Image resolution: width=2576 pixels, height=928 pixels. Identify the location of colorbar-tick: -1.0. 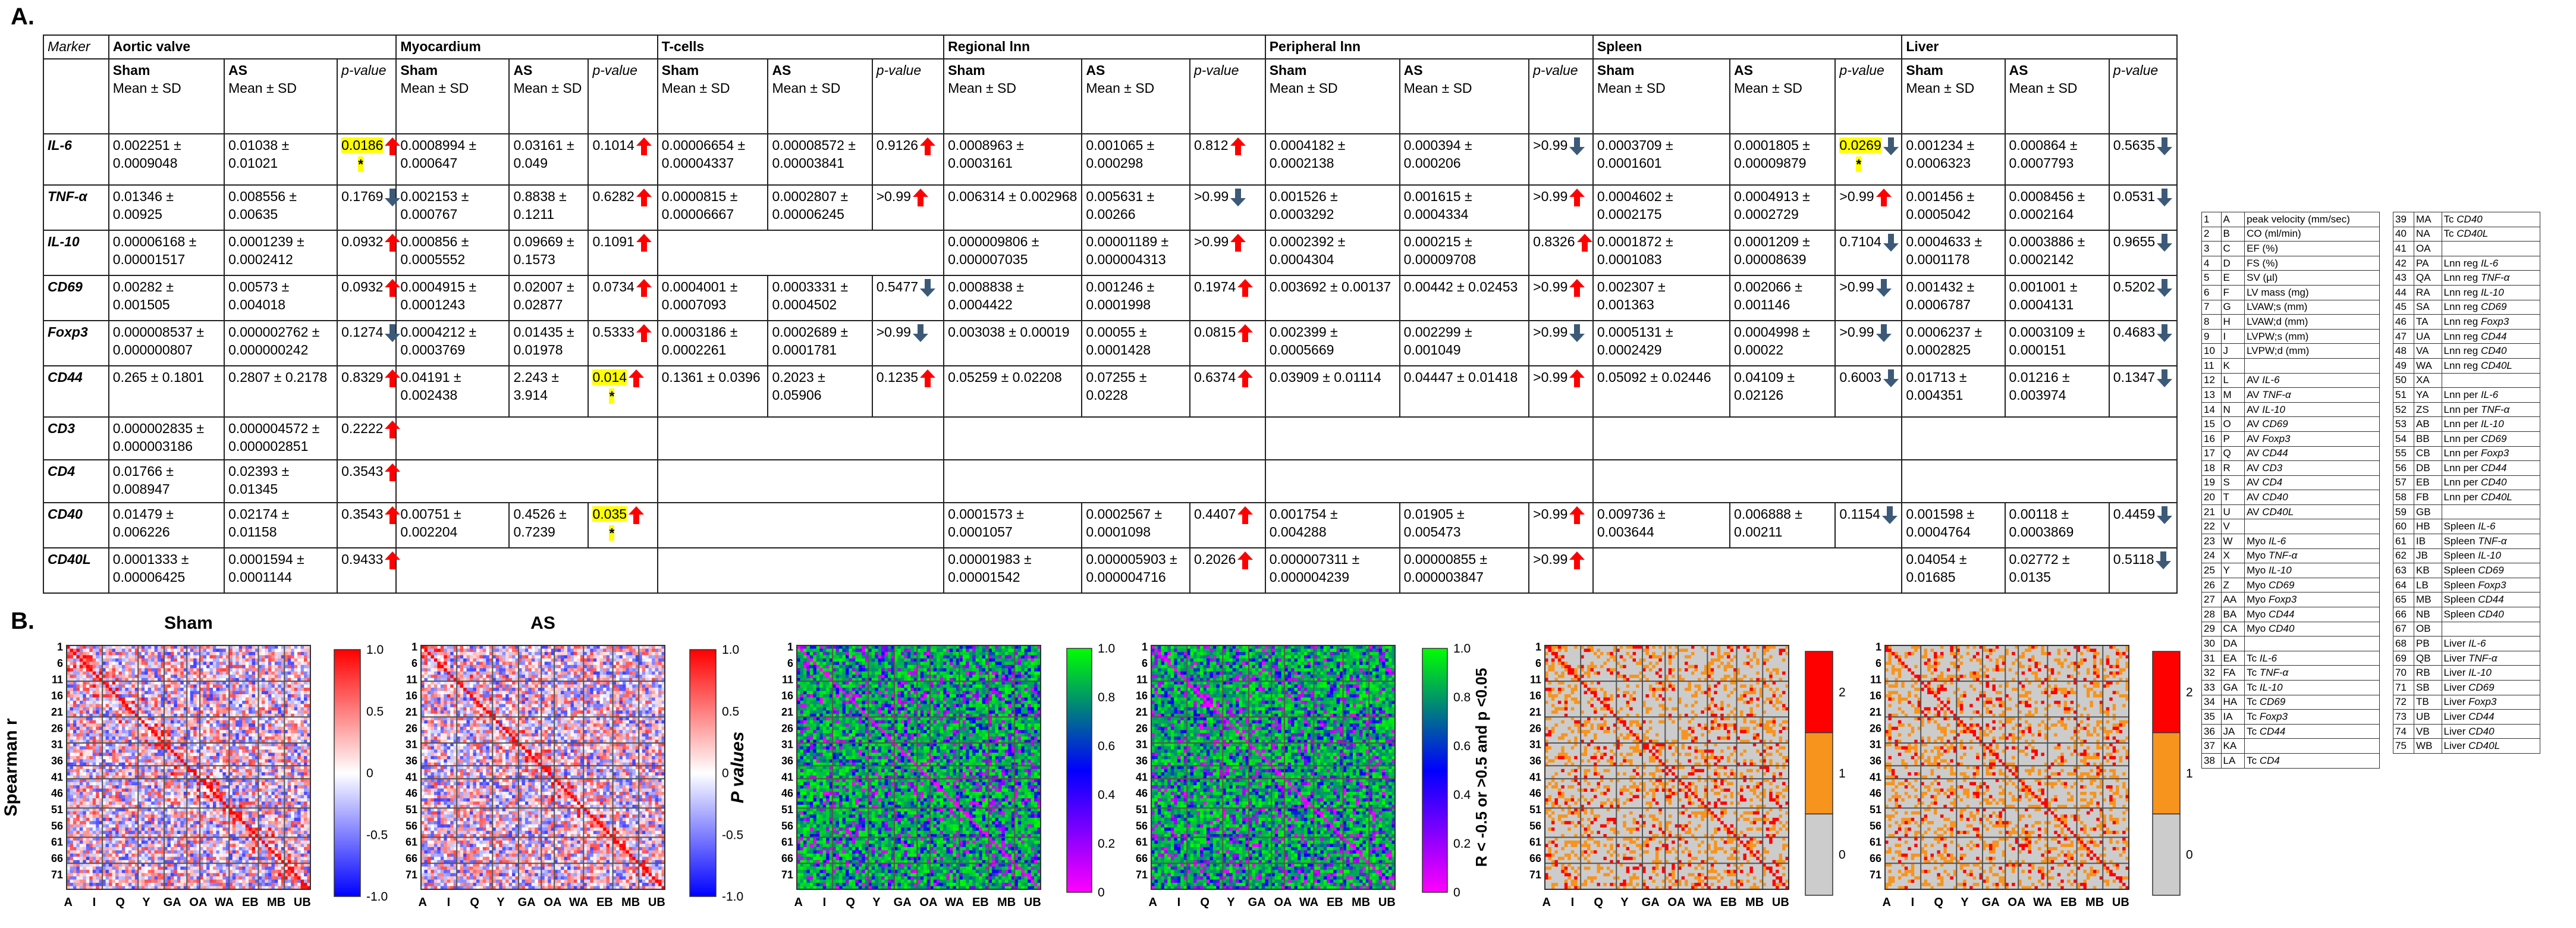
(377, 897).